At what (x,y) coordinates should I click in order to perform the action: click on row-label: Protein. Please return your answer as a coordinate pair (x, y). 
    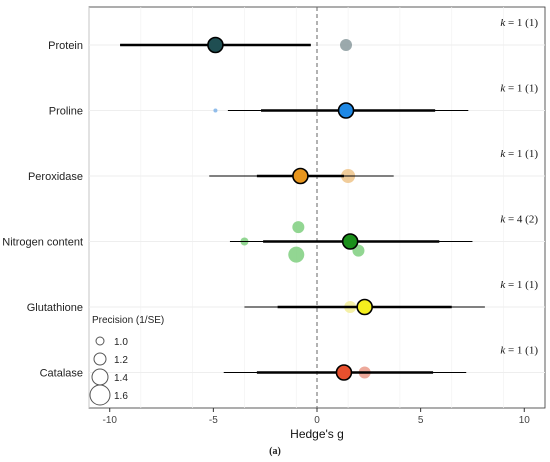
    Looking at the image, I should click on (65, 46).